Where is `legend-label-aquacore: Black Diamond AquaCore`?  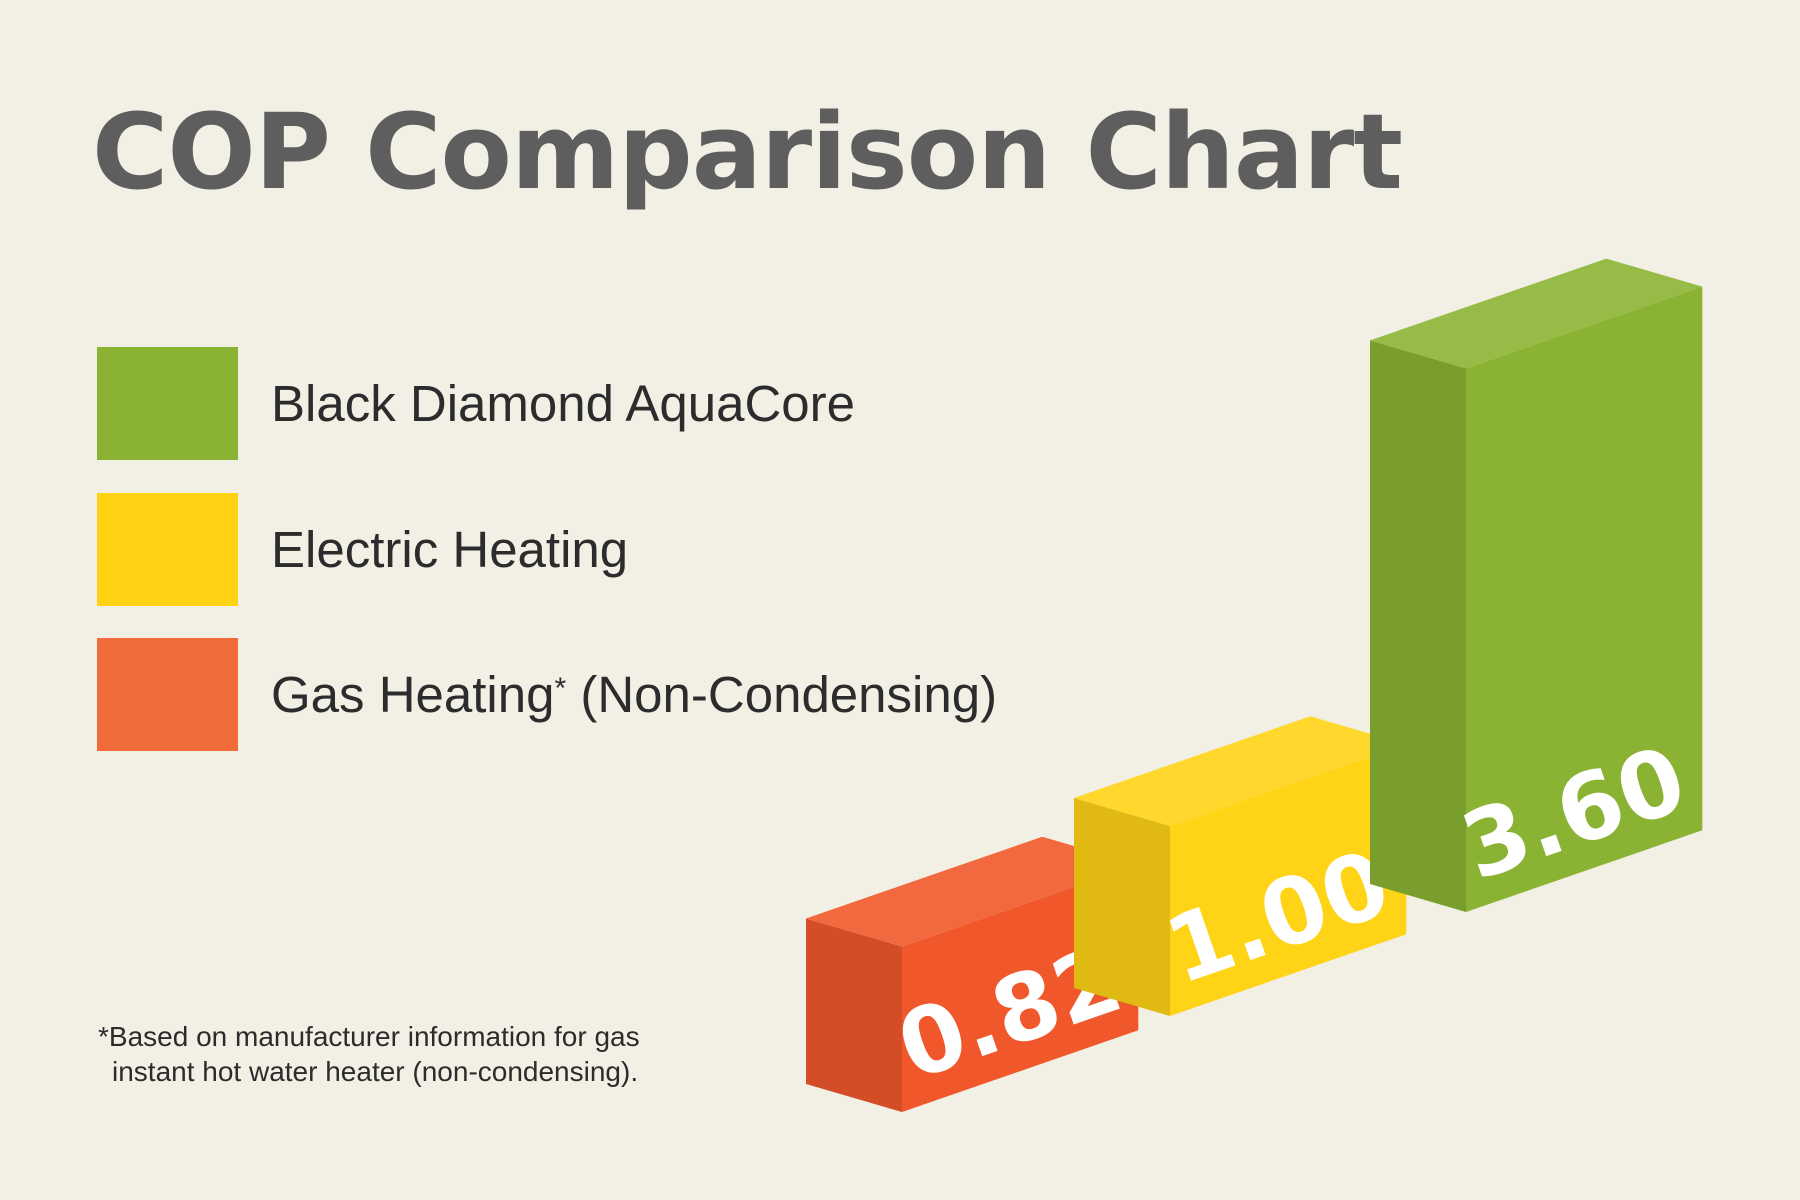
legend-label-aquacore: Black Diamond AquaCore is located at coordinates (563, 403).